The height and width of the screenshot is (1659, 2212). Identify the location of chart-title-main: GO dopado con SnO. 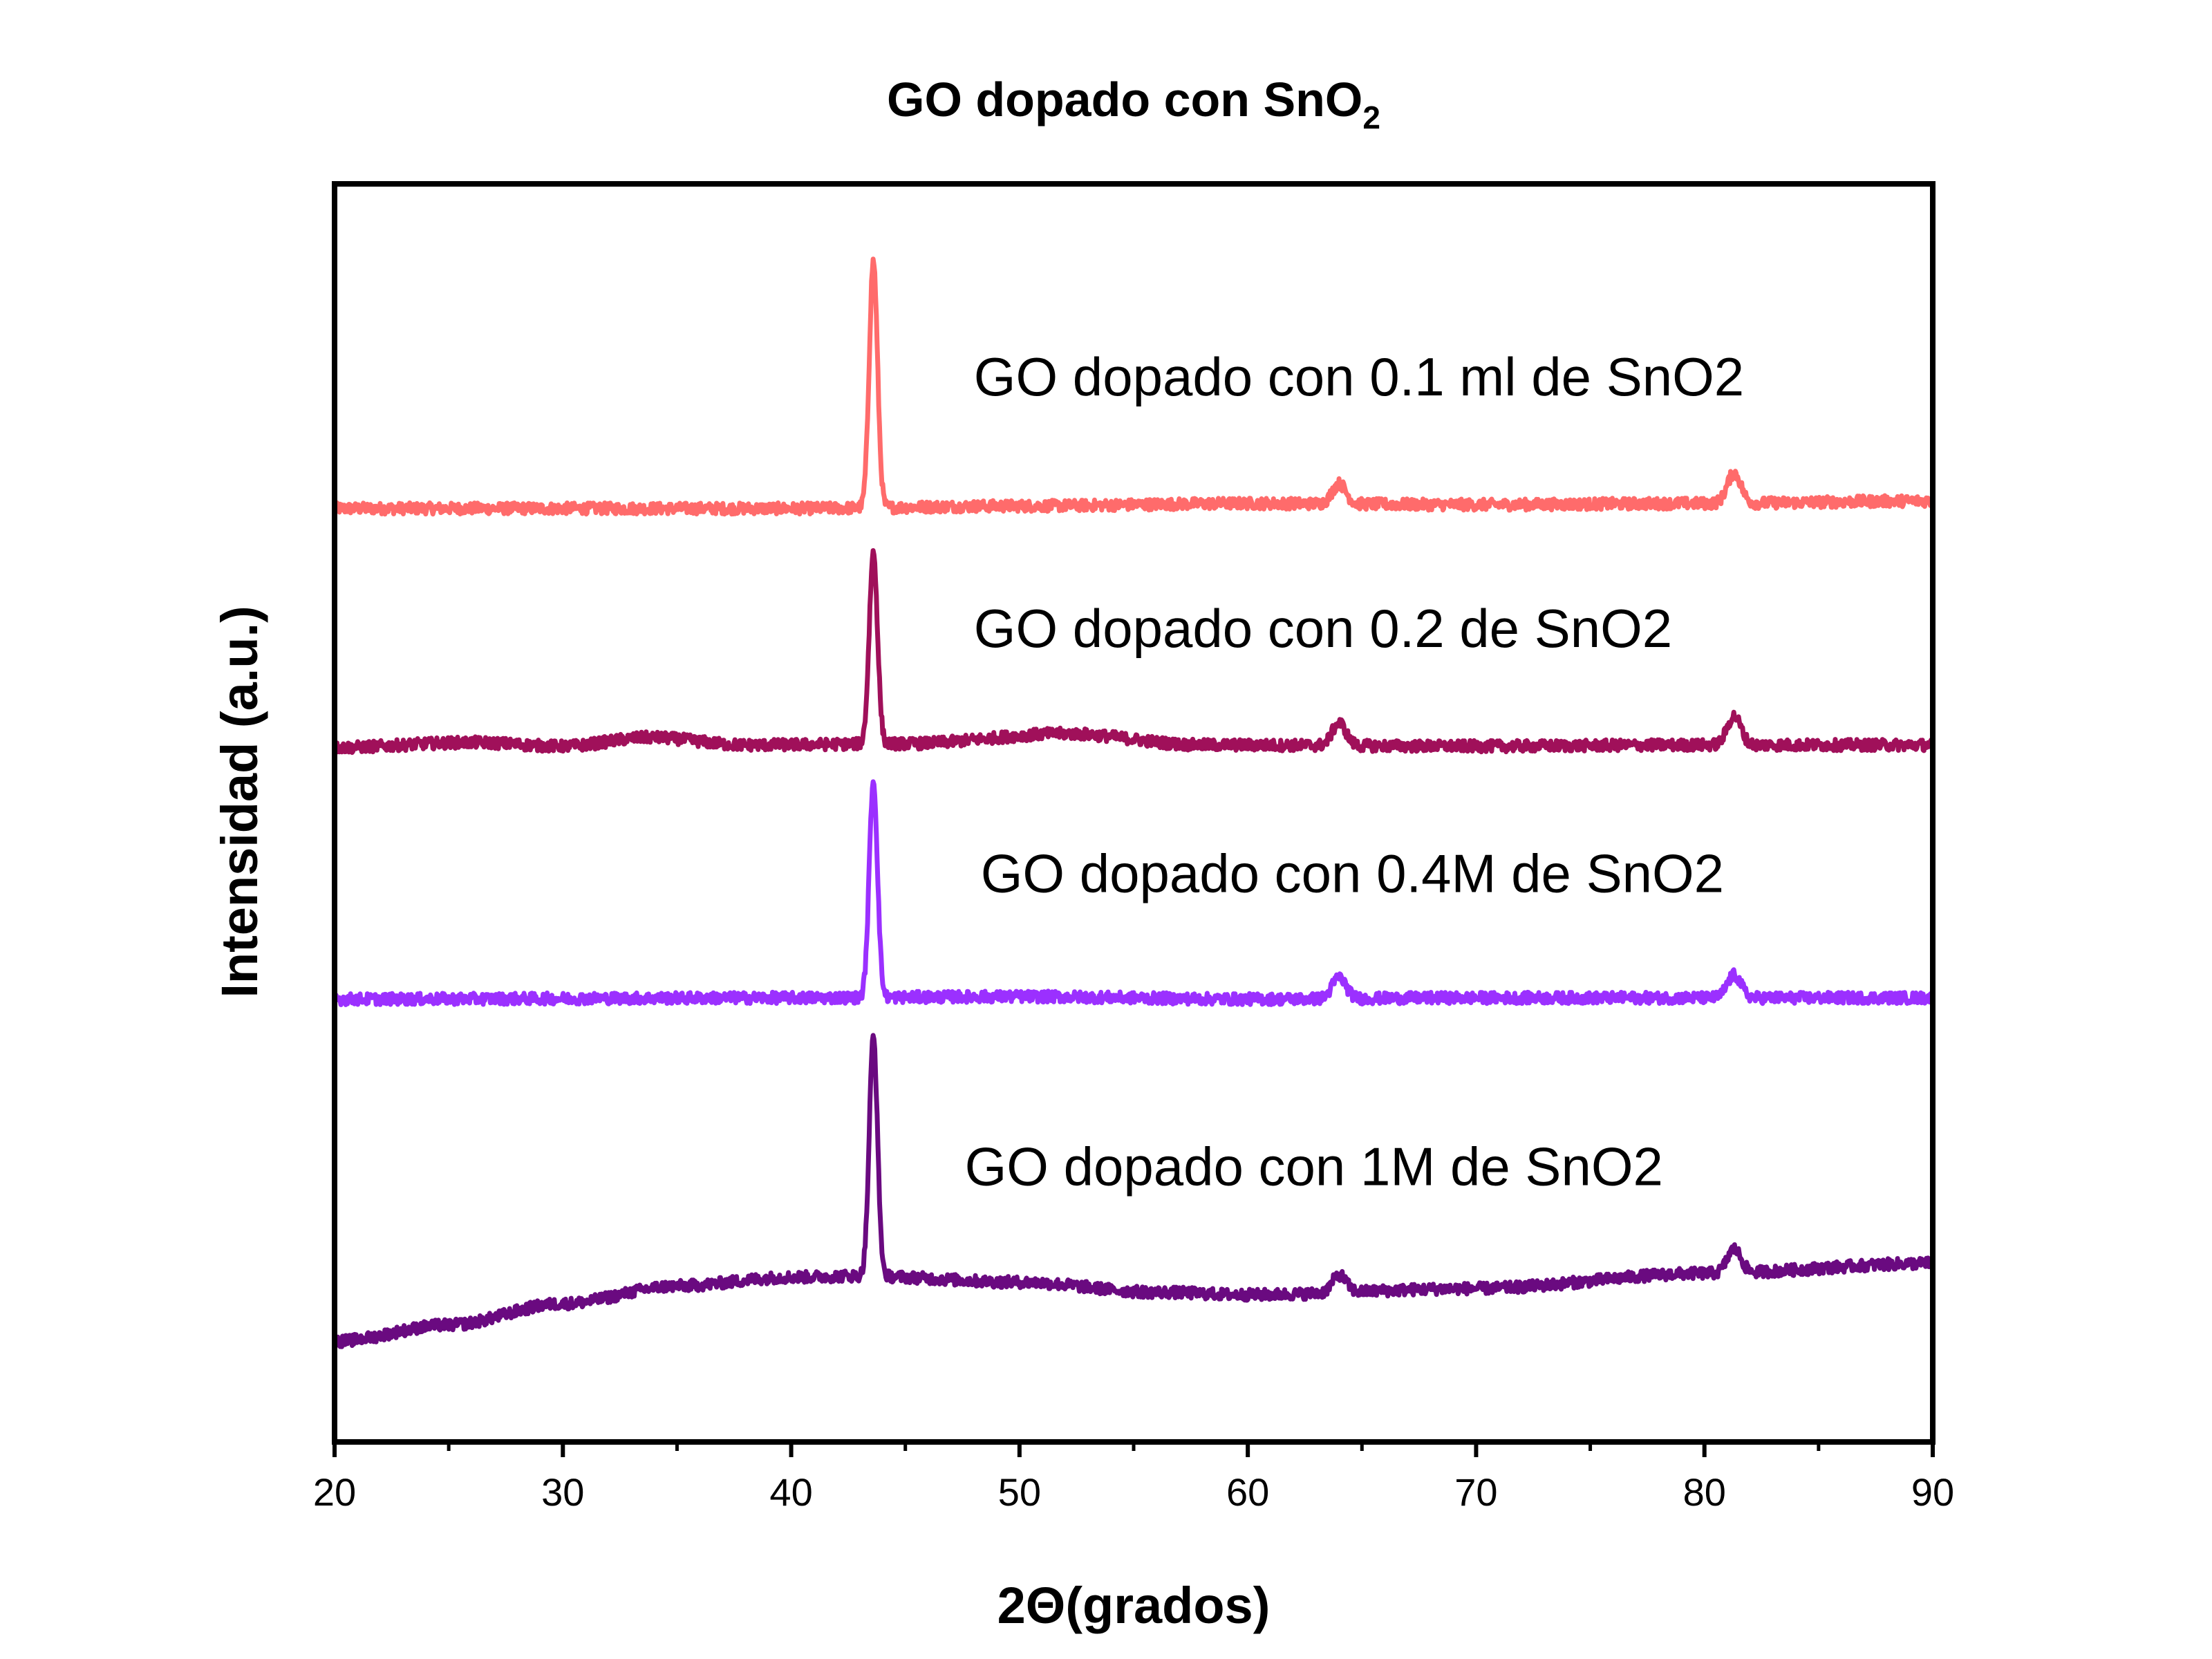
(1124, 99).